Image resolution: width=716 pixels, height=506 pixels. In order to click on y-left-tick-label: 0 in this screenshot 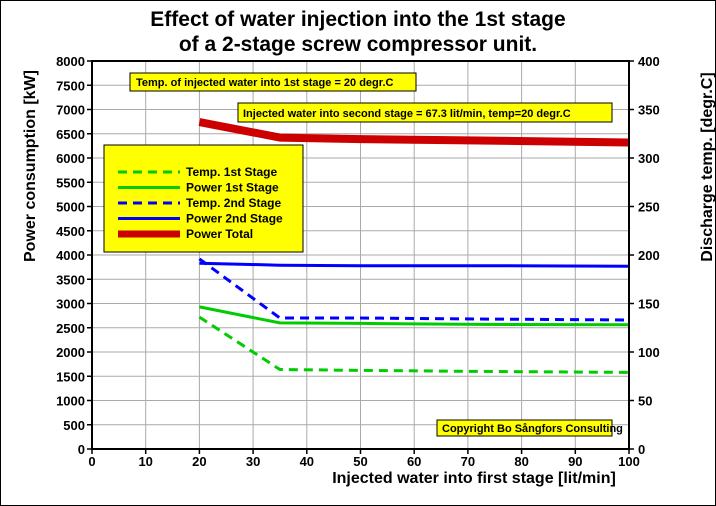, I will do `click(81, 449)`.